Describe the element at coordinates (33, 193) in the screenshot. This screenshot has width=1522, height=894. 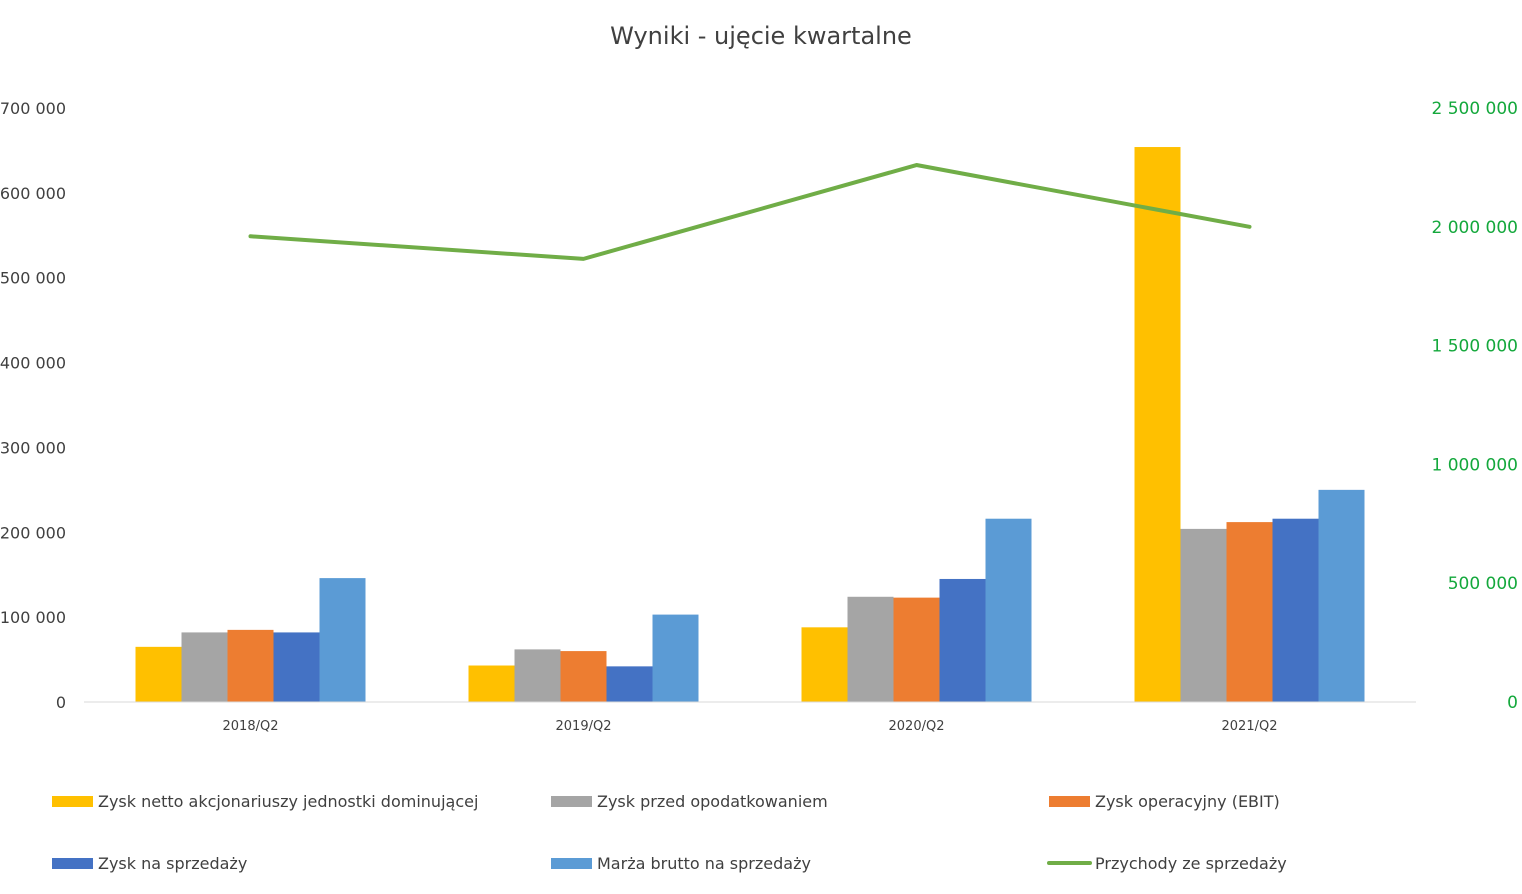
I see `left-tick-label: 600 000` at that location.